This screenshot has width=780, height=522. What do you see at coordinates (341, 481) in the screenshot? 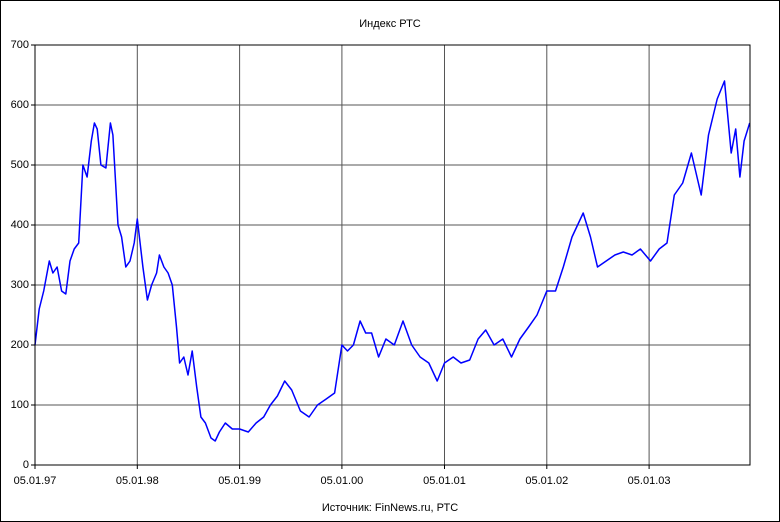
I see `x-tick-label: 05.01.00` at bounding box center [341, 481].